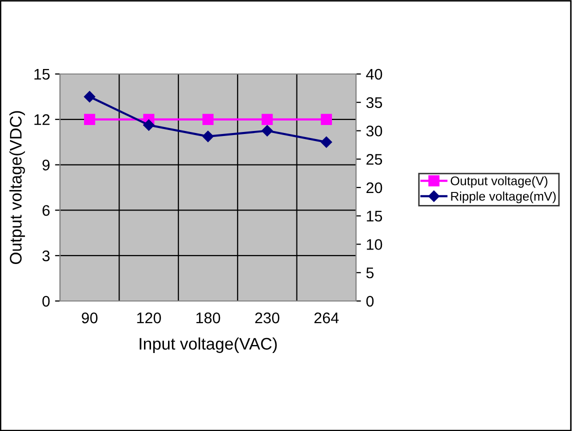  Describe the element at coordinates (374, 188) in the screenshot. I see `y2-tick-label: 20` at that location.